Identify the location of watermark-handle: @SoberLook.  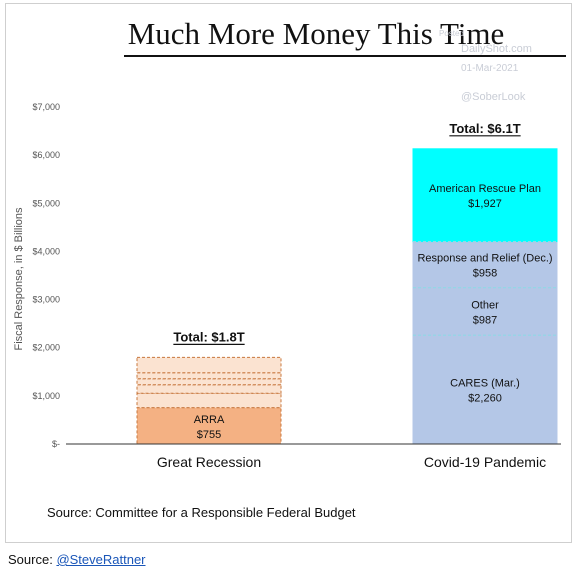
(493, 97).